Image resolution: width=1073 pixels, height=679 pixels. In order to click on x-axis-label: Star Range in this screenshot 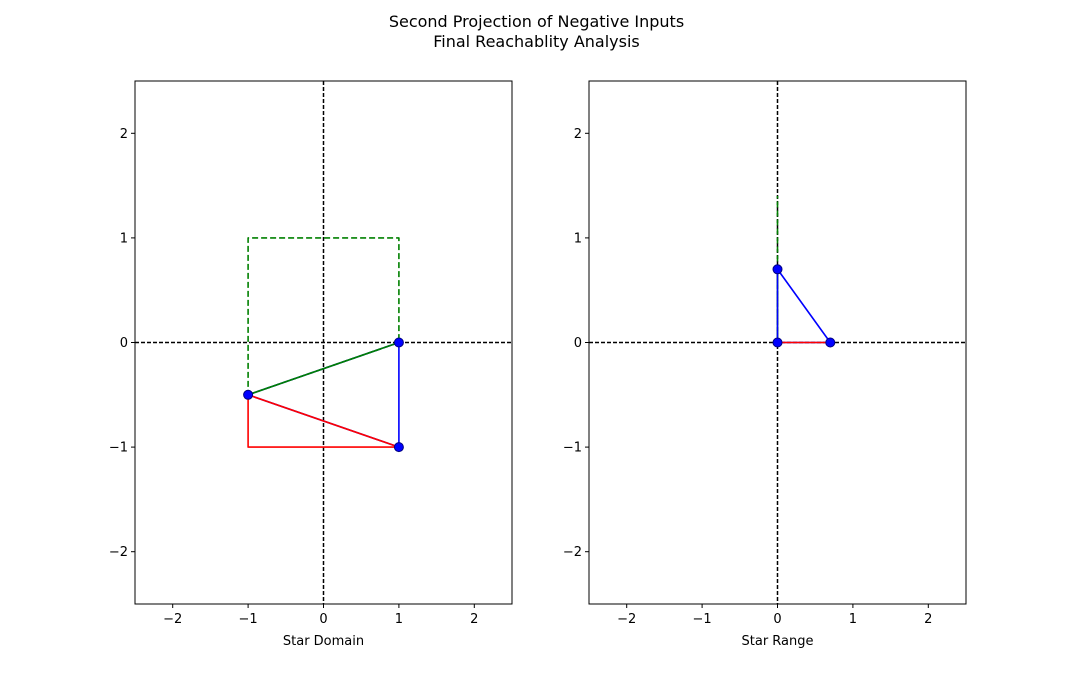, I will do `click(778, 641)`.